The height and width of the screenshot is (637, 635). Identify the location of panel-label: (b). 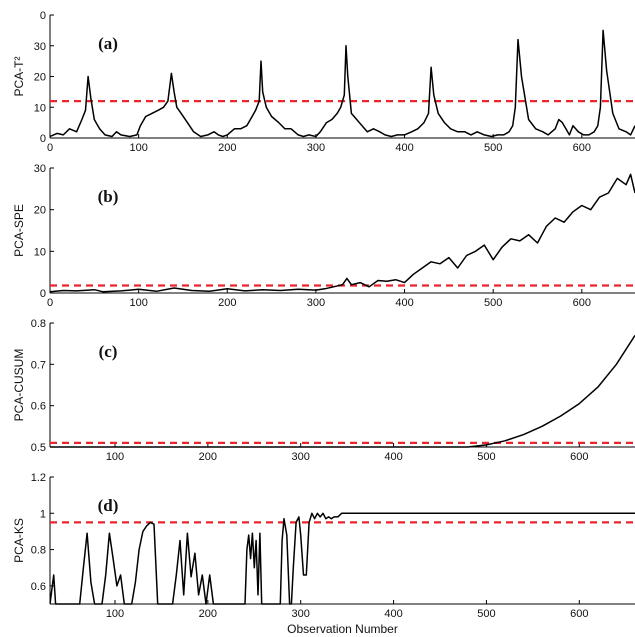
(108, 196).